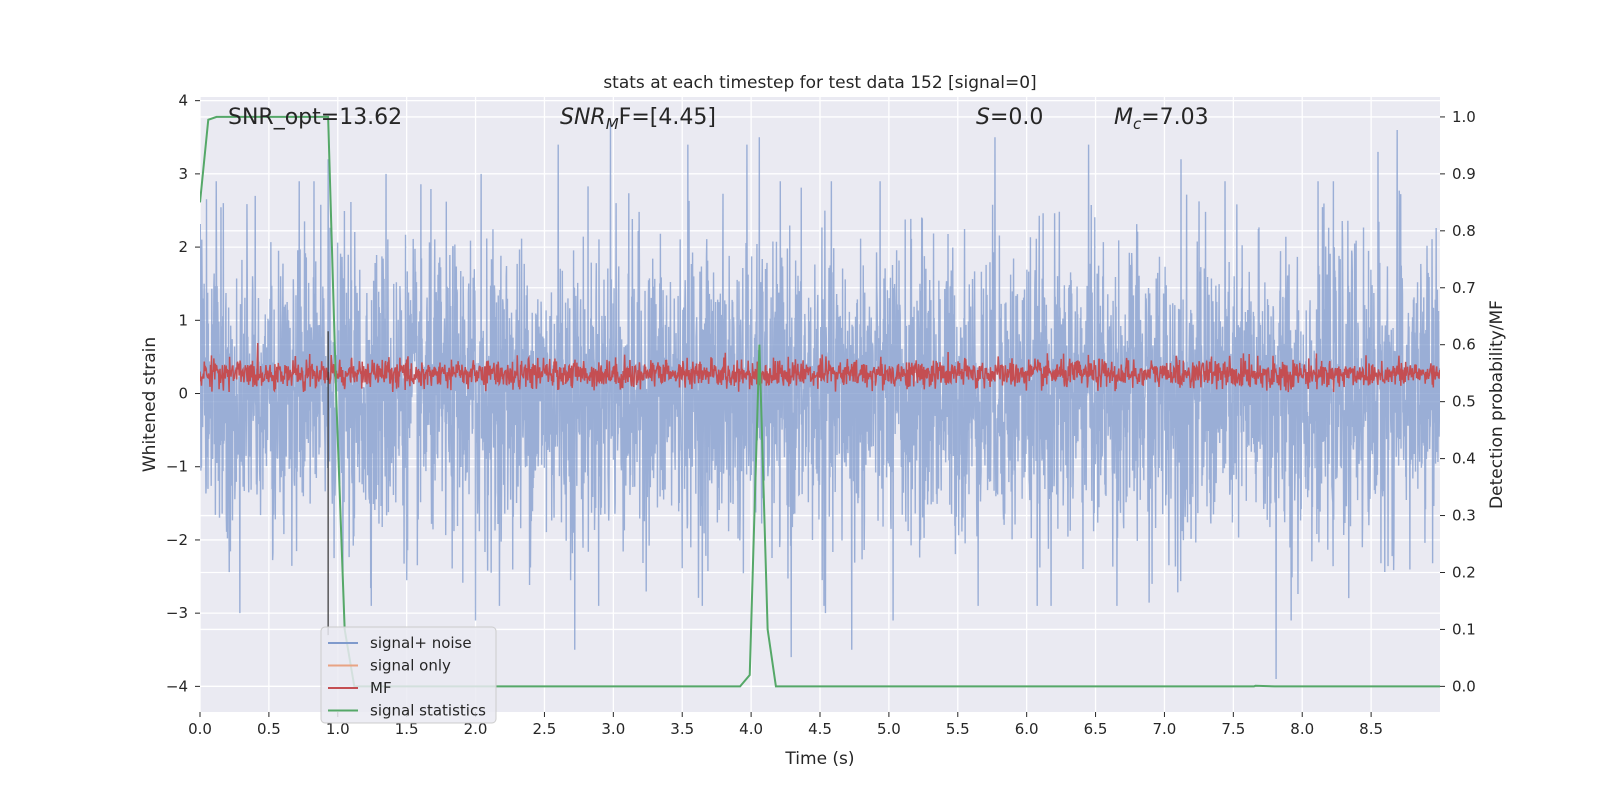 This screenshot has width=1600, height=800. I want to click on annotation-snr-opt: SNR_opt=13.62, so click(315, 117).